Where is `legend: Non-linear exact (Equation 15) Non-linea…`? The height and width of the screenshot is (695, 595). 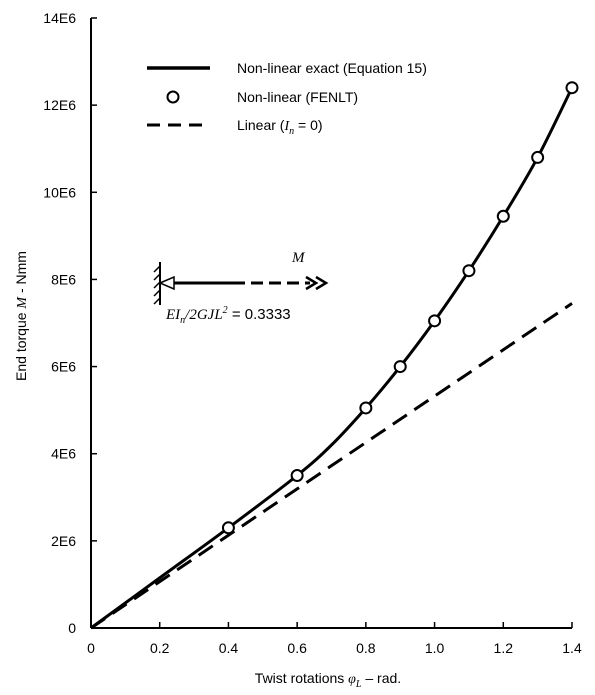
legend: Non-linear exact (Equation 15) Non-linea… is located at coordinates (287, 98).